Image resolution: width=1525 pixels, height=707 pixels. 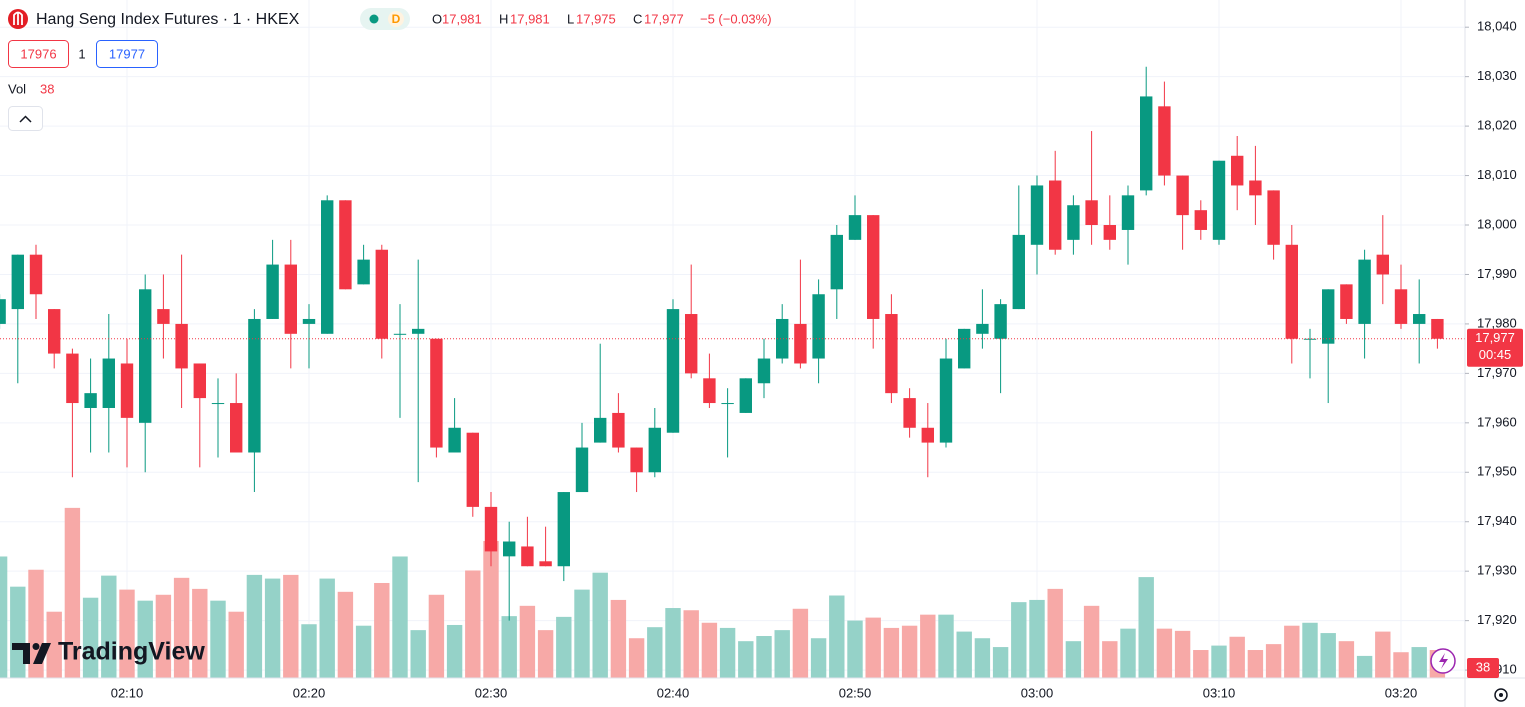 What do you see at coordinates (1443, 661) in the screenshot?
I see `alert-icon` at bounding box center [1443, 661].